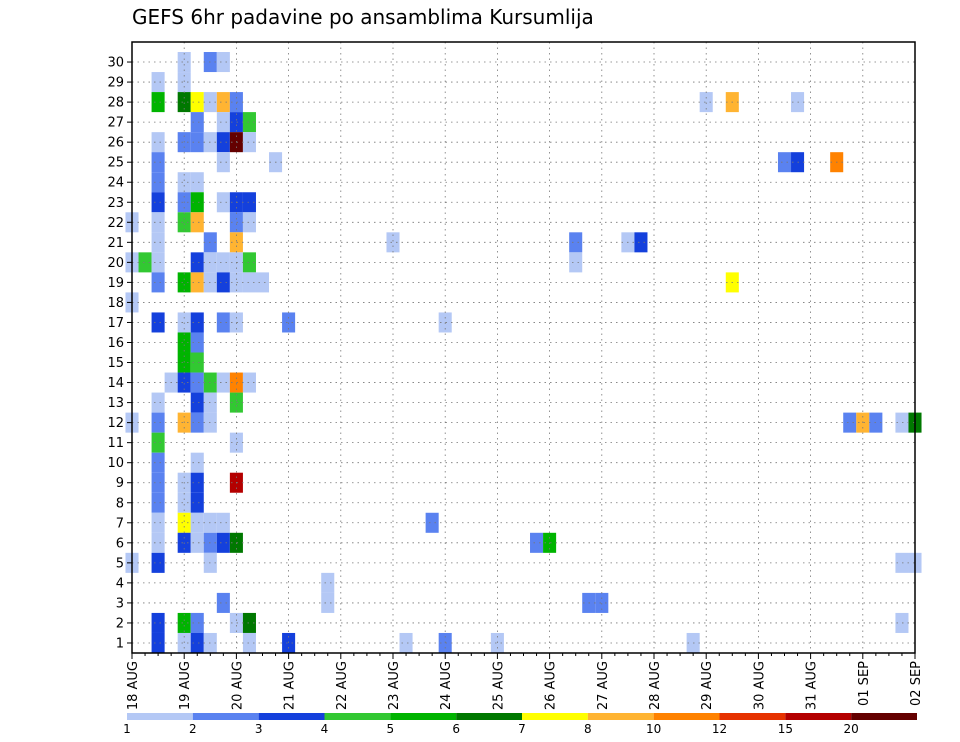  What do you see at coordinates (120, 523) in the screenshot?
I see `y-tick-label: 7` at bounding box center [120, 523].